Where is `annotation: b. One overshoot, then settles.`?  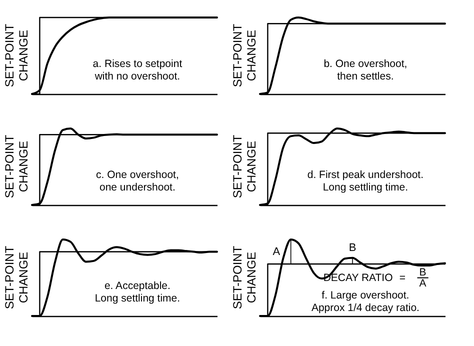
annotation: b. One overshoot, then settles. is located at coordinates (366, 70).